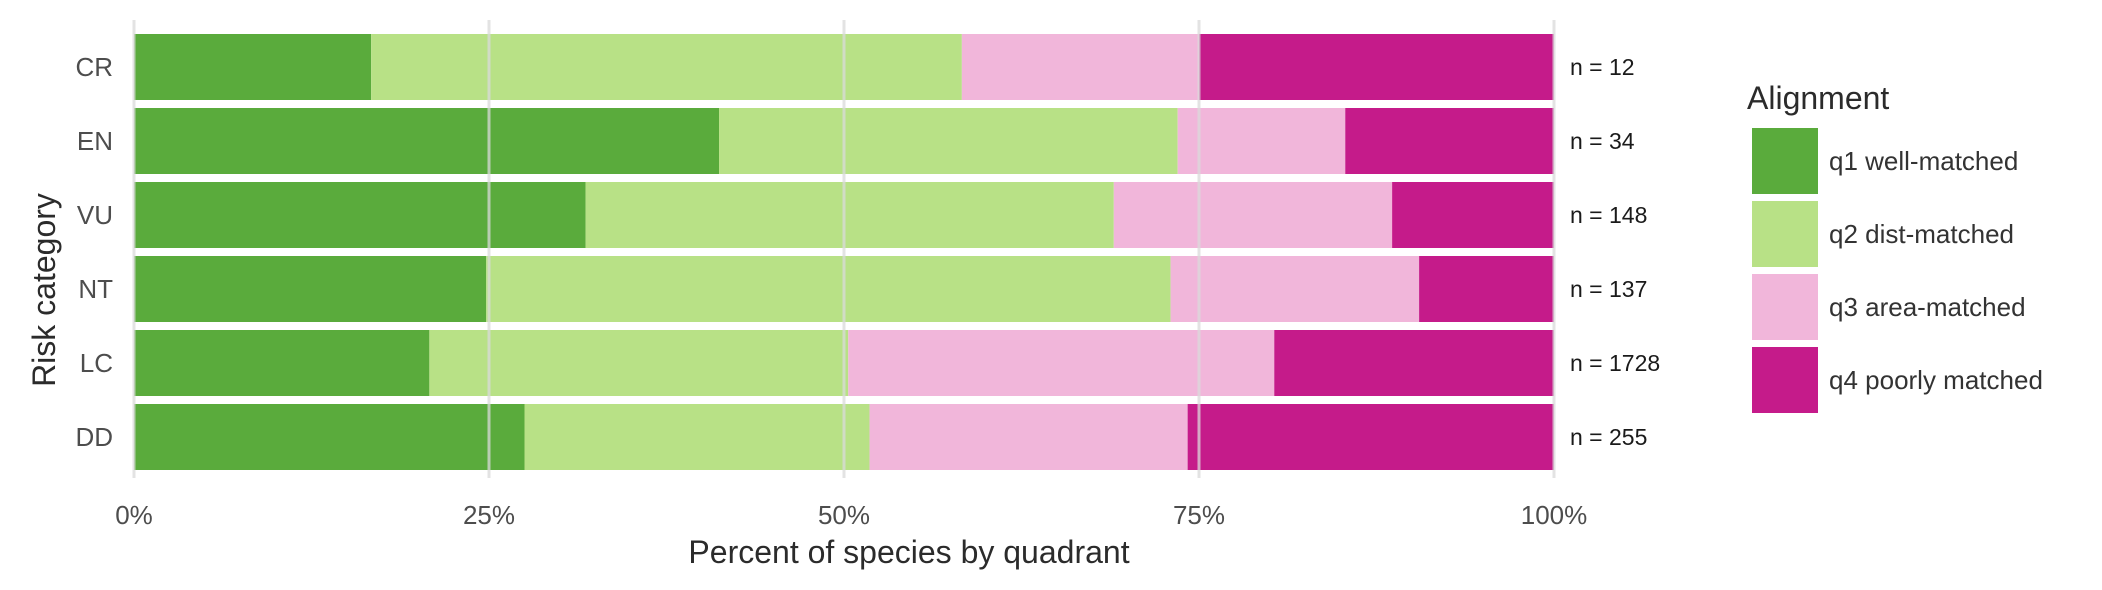 The image size is (2102, 590). Describe the element at coordinates (1921, 234) in the screenshot. I see `legend-label: q2 dist-matched` at that location.